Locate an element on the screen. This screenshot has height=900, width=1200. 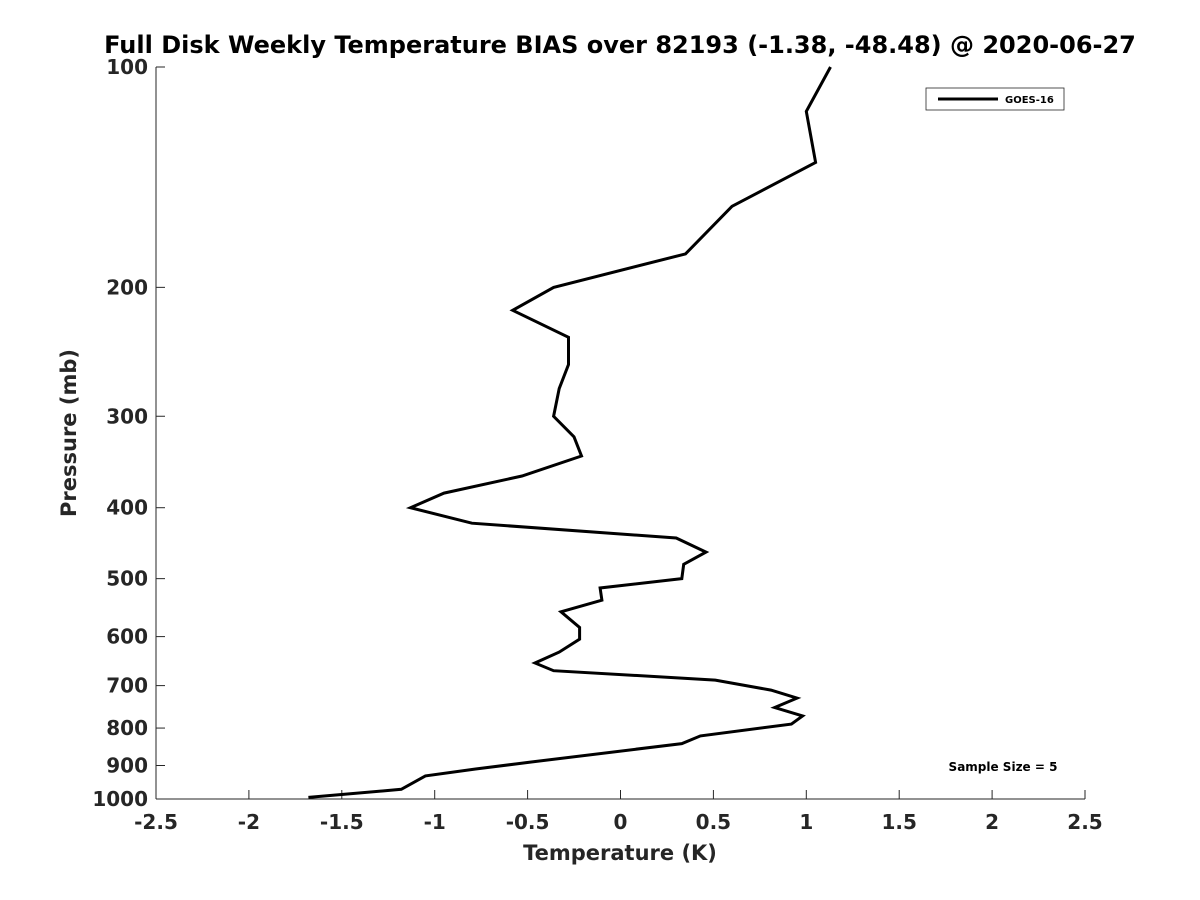
y-ticks: 100 200 300 400 500 600 700 800 900 1000 is located at coordinates (128, 433).